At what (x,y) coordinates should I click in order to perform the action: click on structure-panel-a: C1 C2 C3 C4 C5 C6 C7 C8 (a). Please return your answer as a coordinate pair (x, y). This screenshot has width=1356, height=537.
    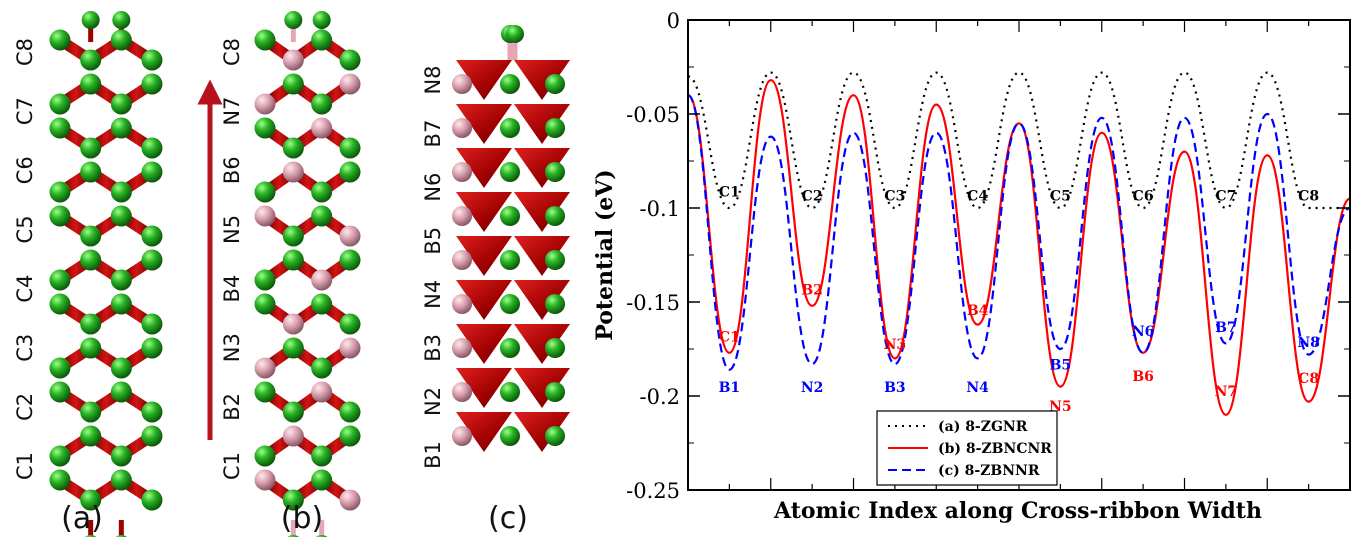
    Looking at the image, I should click on (88, 274).